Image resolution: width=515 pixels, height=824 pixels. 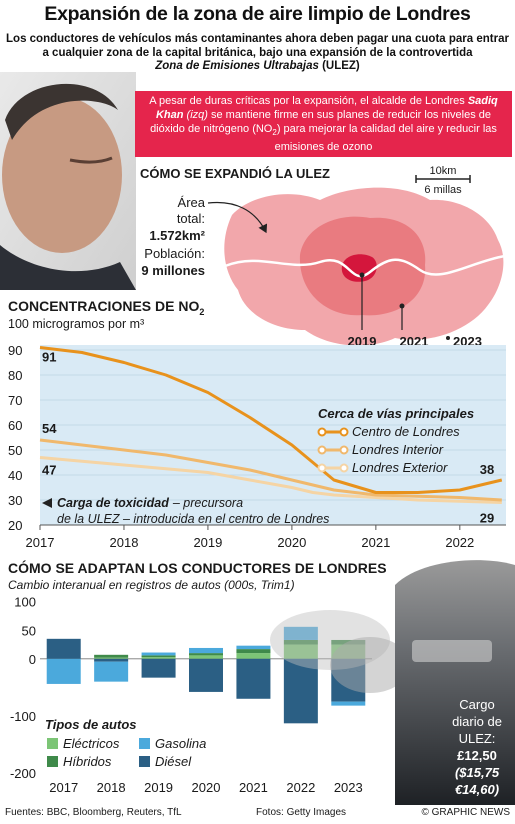 What do you see at coordinates (32, 659) in the screenshot?
I see `y-tick-label: 0` at bounding box center [32, 659].